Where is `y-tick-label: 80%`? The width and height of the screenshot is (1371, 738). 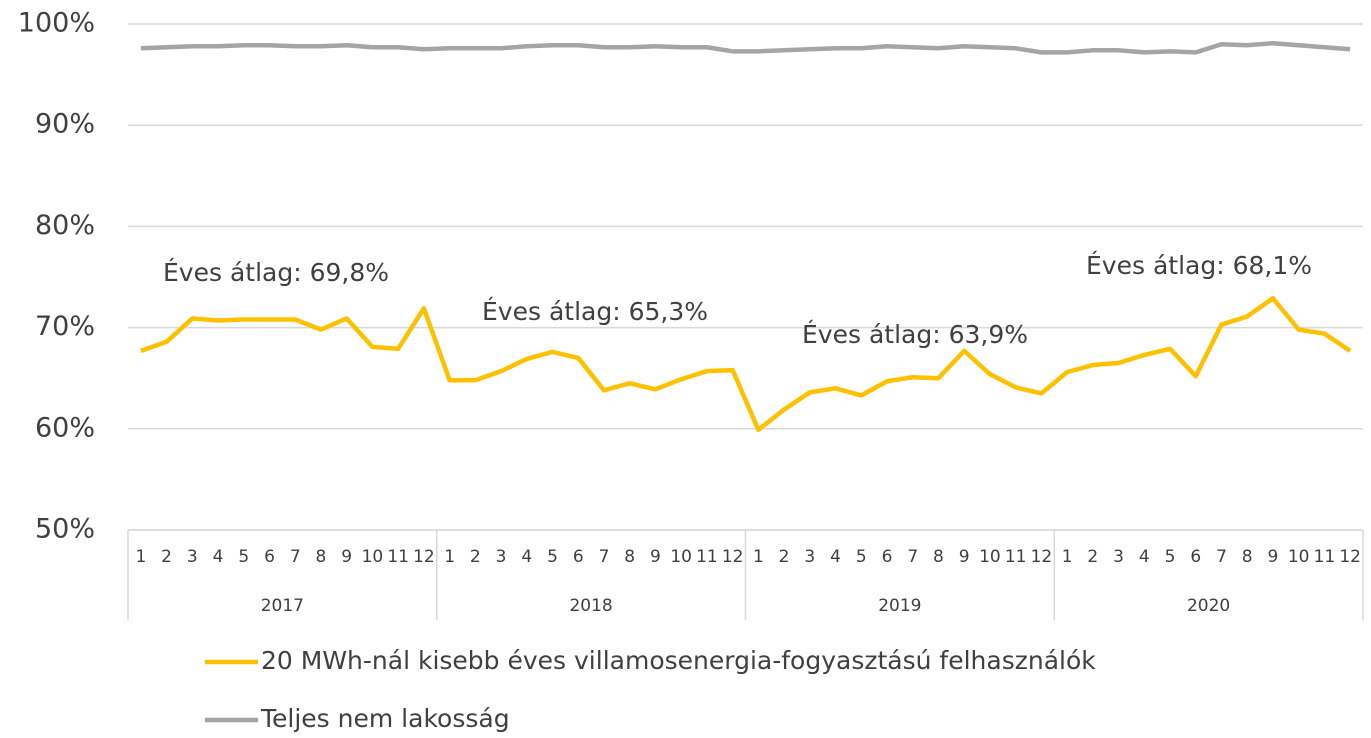
y-tick-label: 80% is located at coordinates (65, 225).